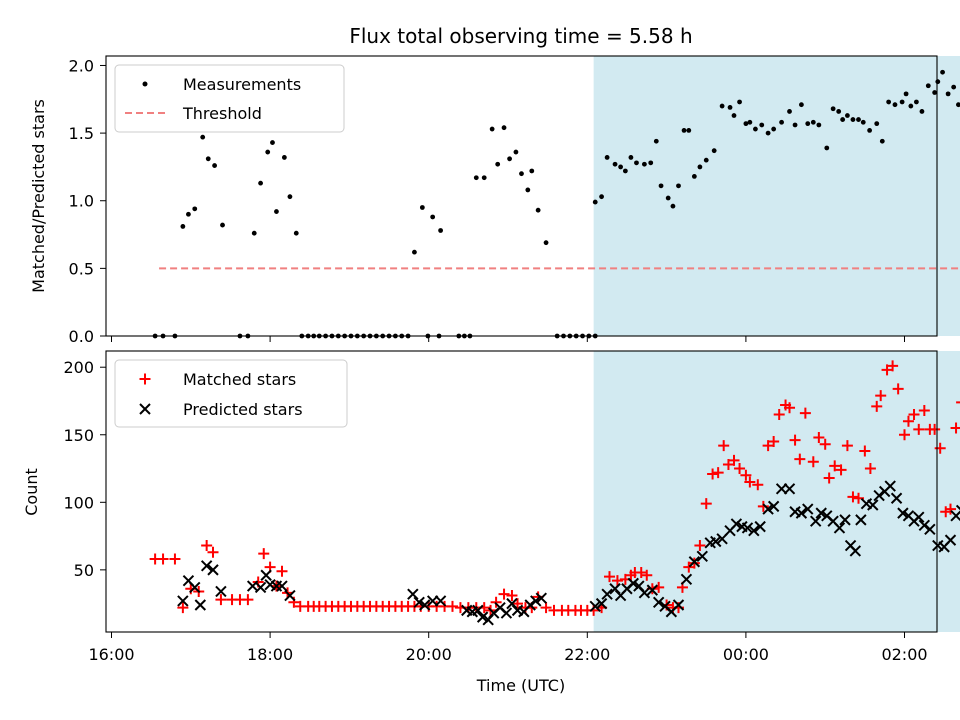 This screenshot has height=720, width=960. What do you see at coordinates (746, 654) in the screenshot?
I see `x-tick-label: 00:00` at bounding box center [746, 654].